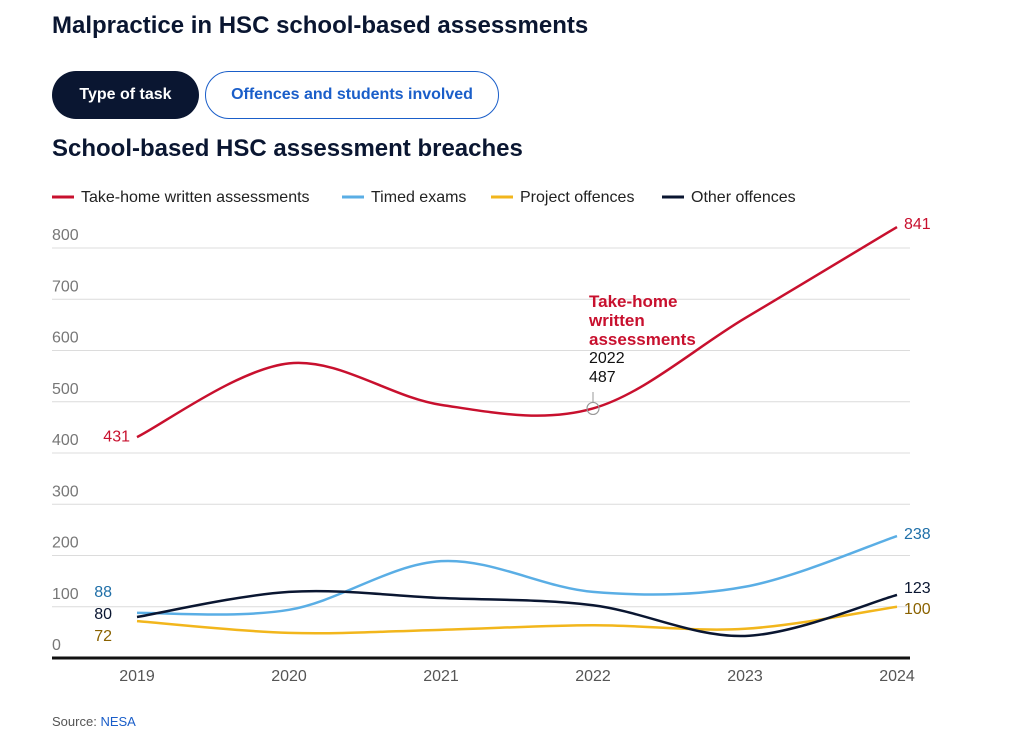 This screenshot has height=746, width=1024. I want to click on y-tick-label: 500, so click(65, 389).